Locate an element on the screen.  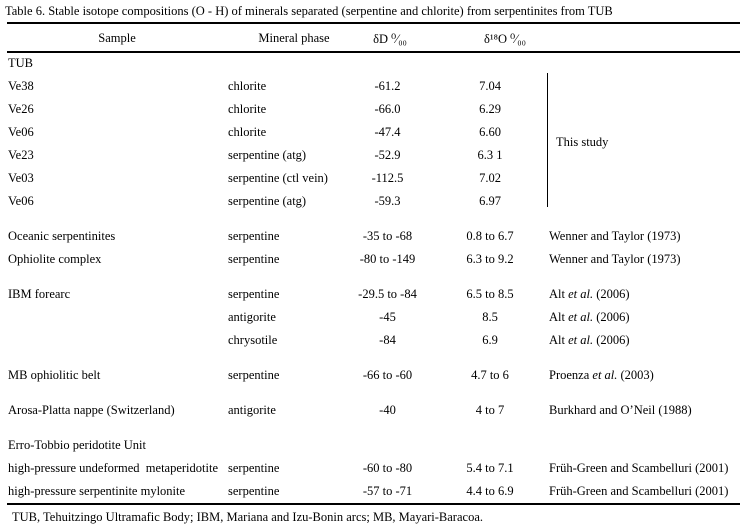
delta-d-cell: -40 is located at coordinates (387, 410).